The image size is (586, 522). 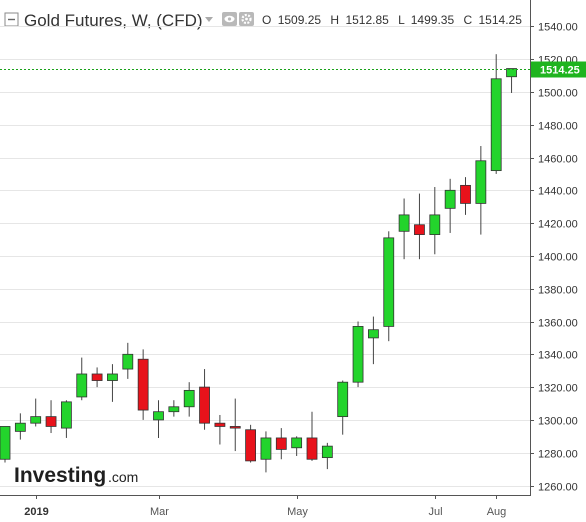 I want to click on chart-title: Gold Futures, W, (CFD), so click(x=113, y=20).